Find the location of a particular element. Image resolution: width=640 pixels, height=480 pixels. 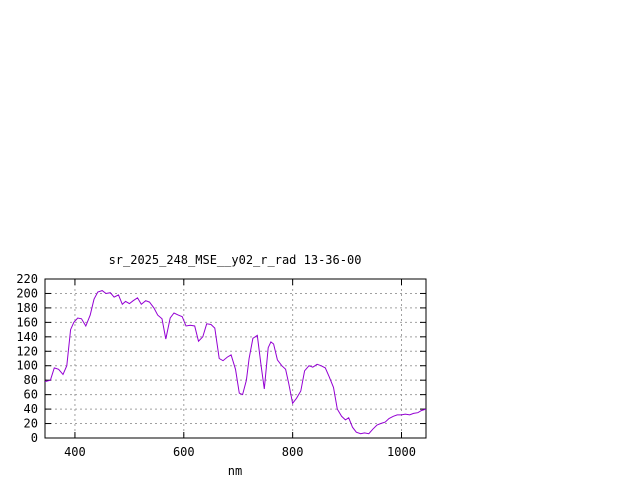

y-tick-label: 200 is located at coordinates (27, 293).